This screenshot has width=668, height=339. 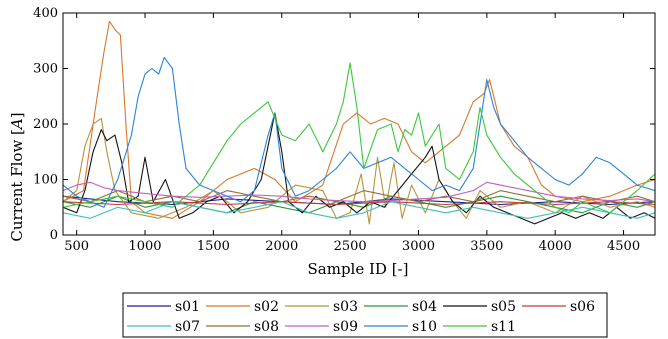 What do you see at coordinates (281, 246) in the screenshot?
I see `x-tick-label: 2000` at bounding box center [281, 246].